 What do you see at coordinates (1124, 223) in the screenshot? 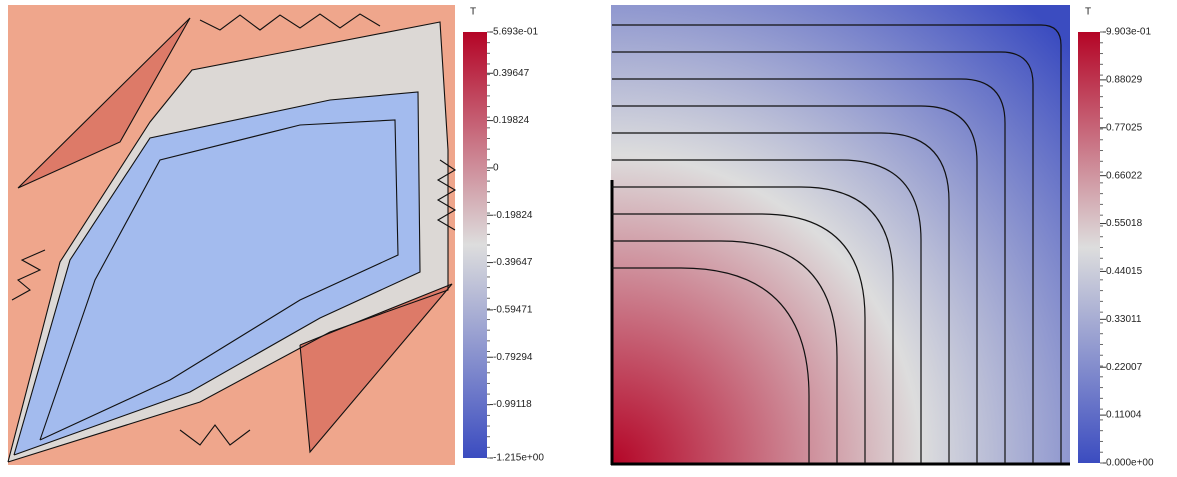
I see `colorbar-tick-label: 0.55018` at bounding box center [1124, 223].